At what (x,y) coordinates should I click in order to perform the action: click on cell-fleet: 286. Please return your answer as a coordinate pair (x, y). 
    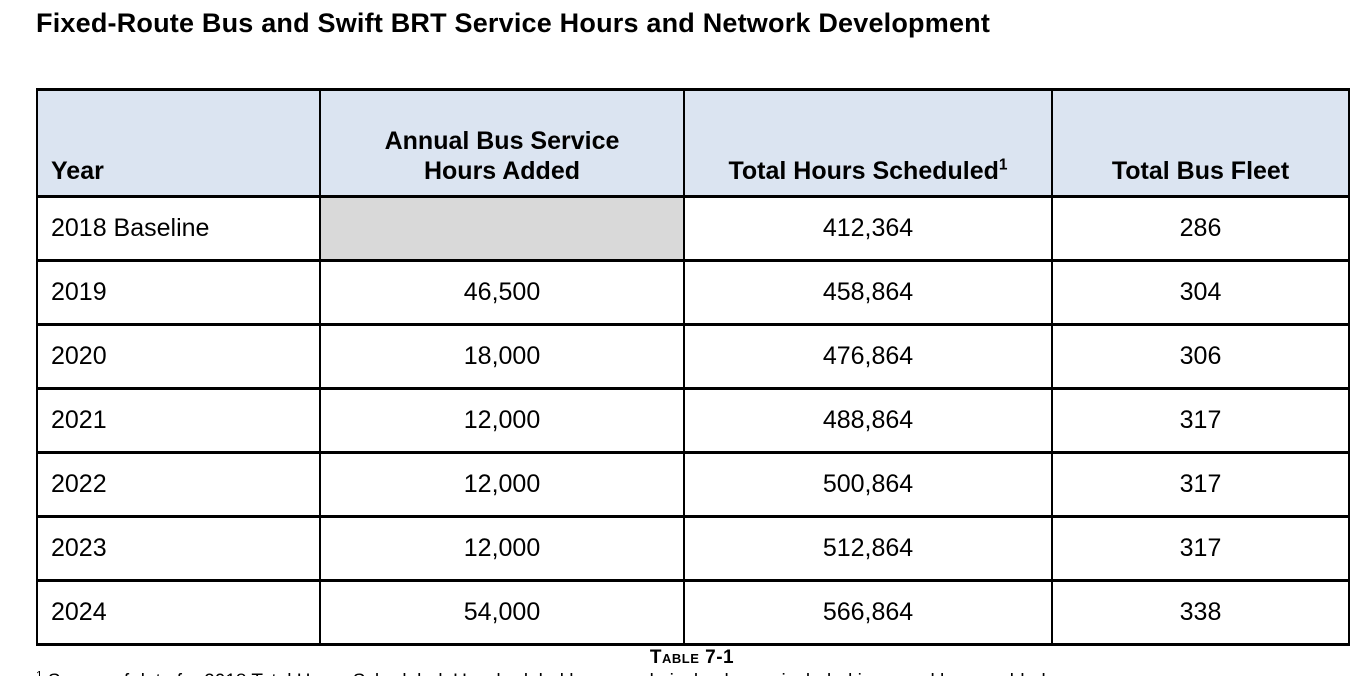
    Looking at the image, I should click on (1200, 228).